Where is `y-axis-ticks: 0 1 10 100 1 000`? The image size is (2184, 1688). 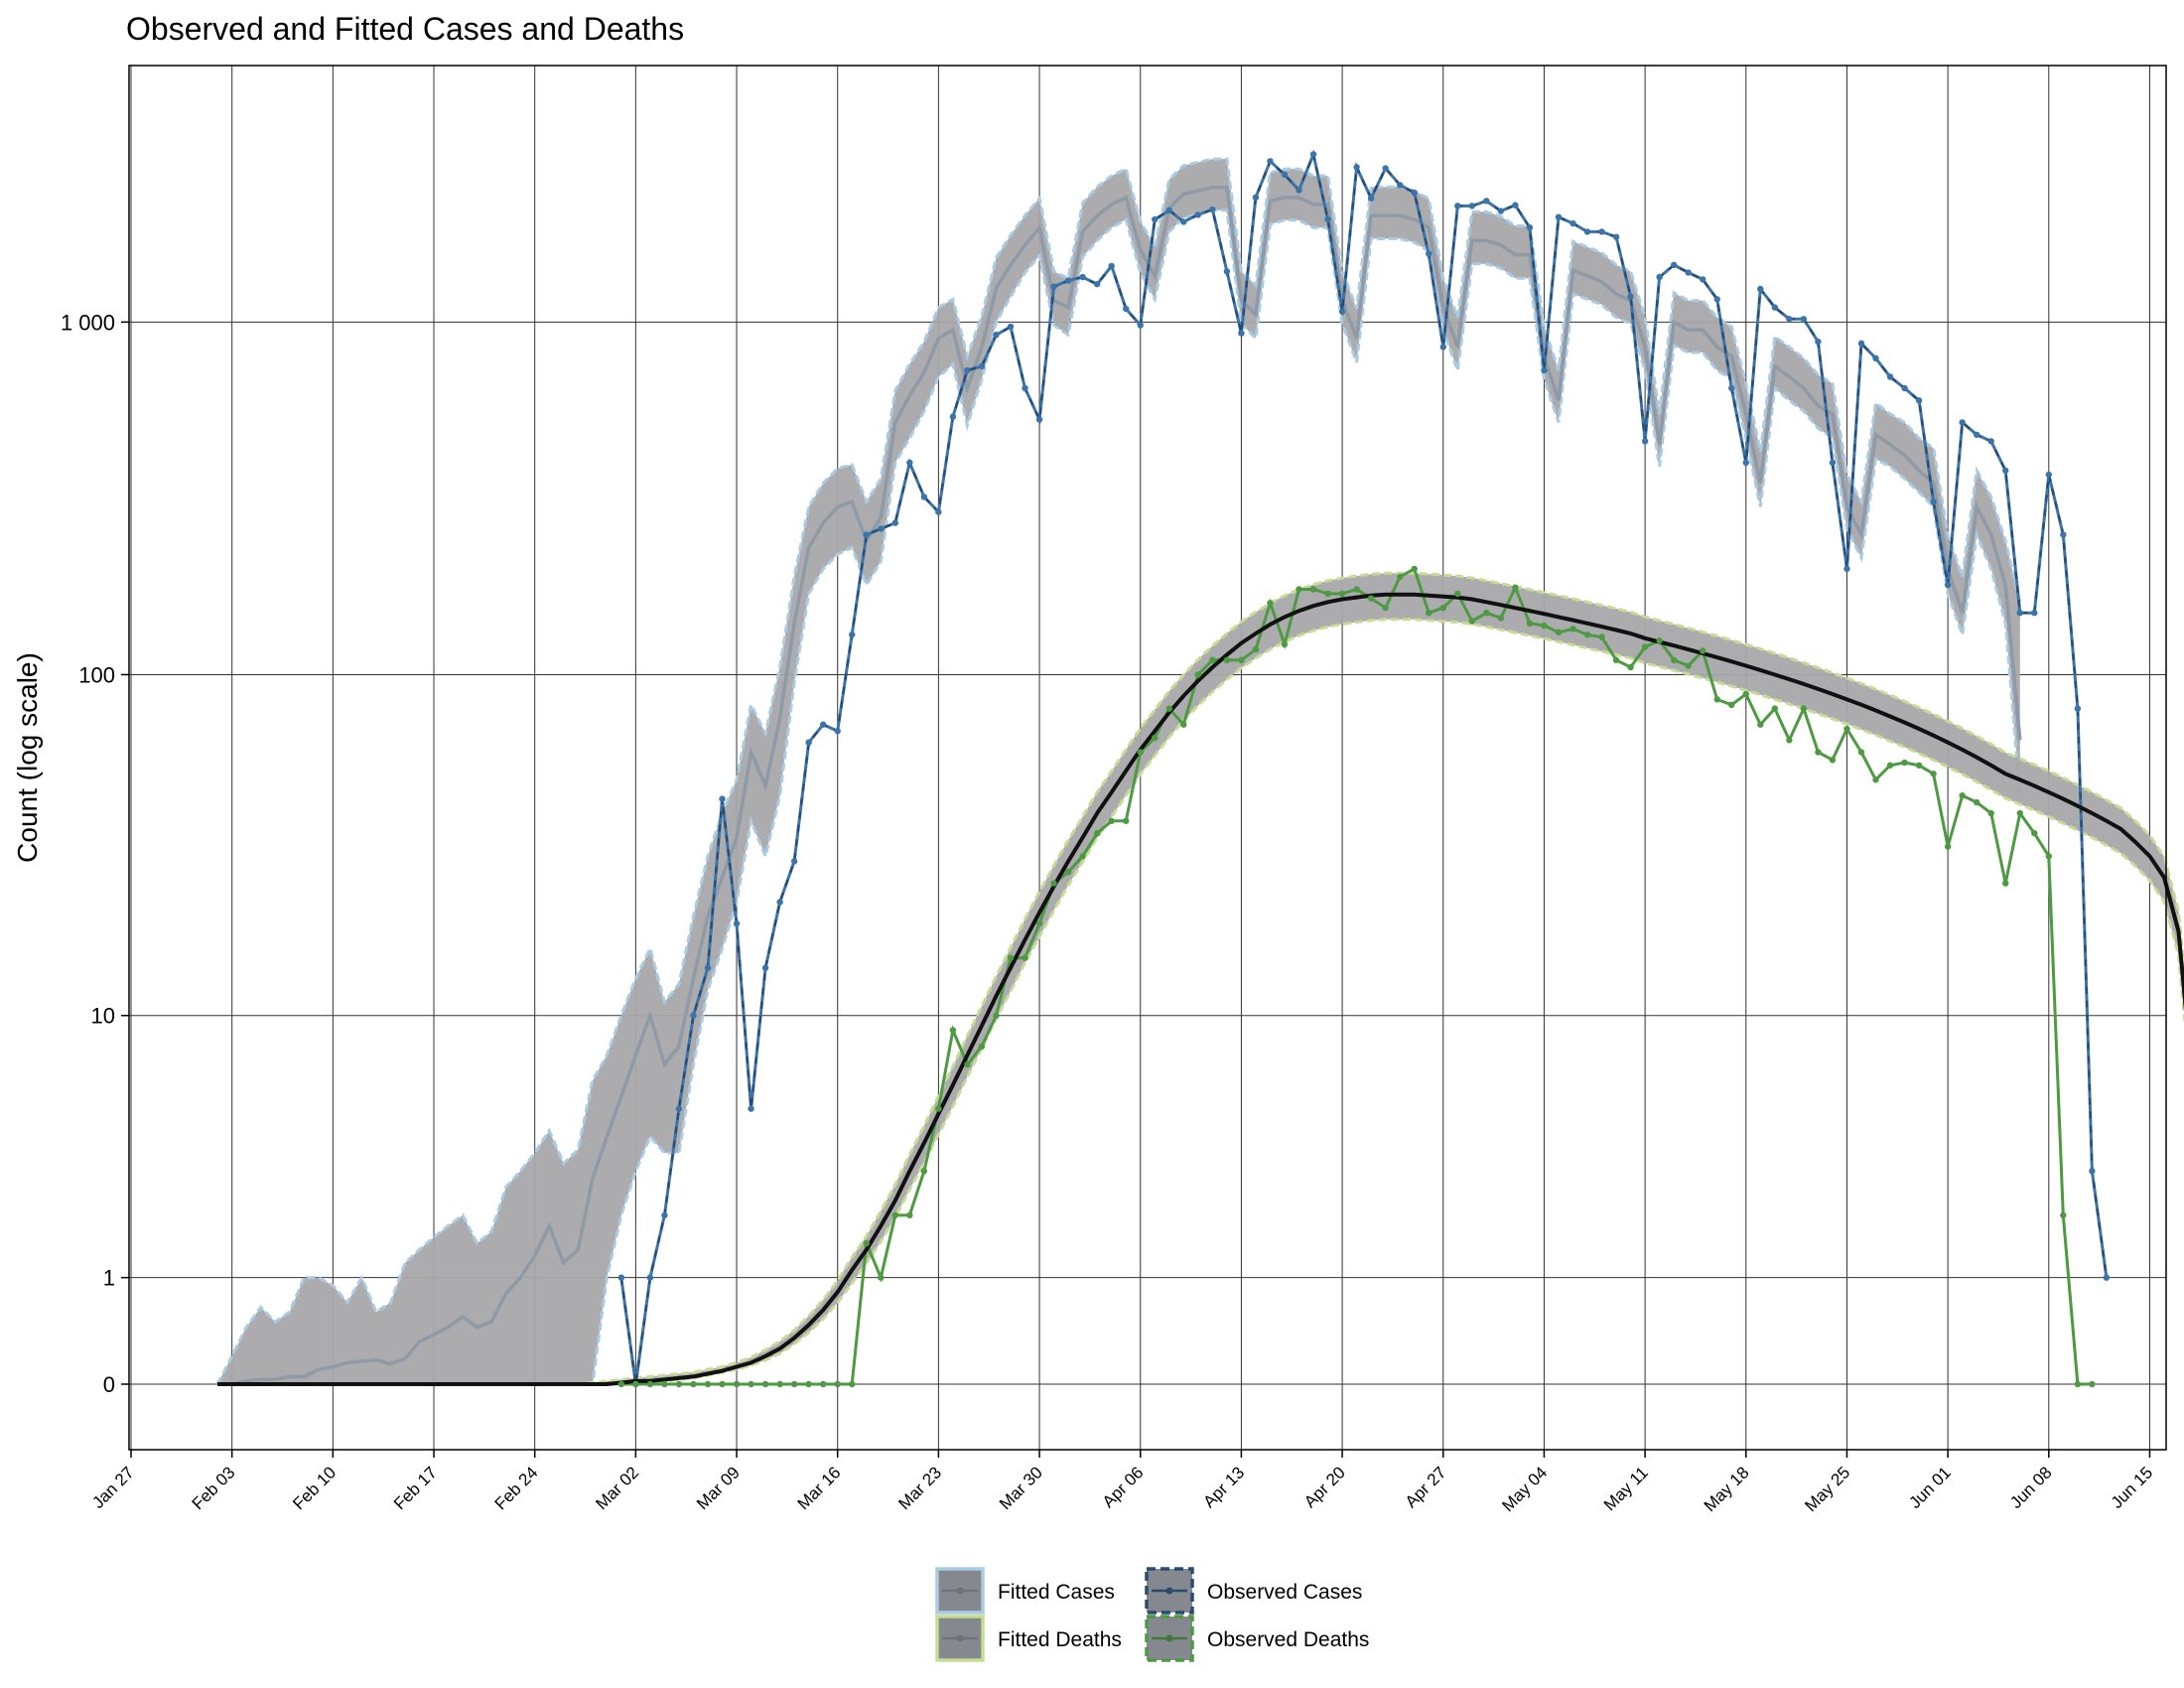
y-axis-ticks: 0 1 10 100 1 000 is located at coordinates (95, 853).